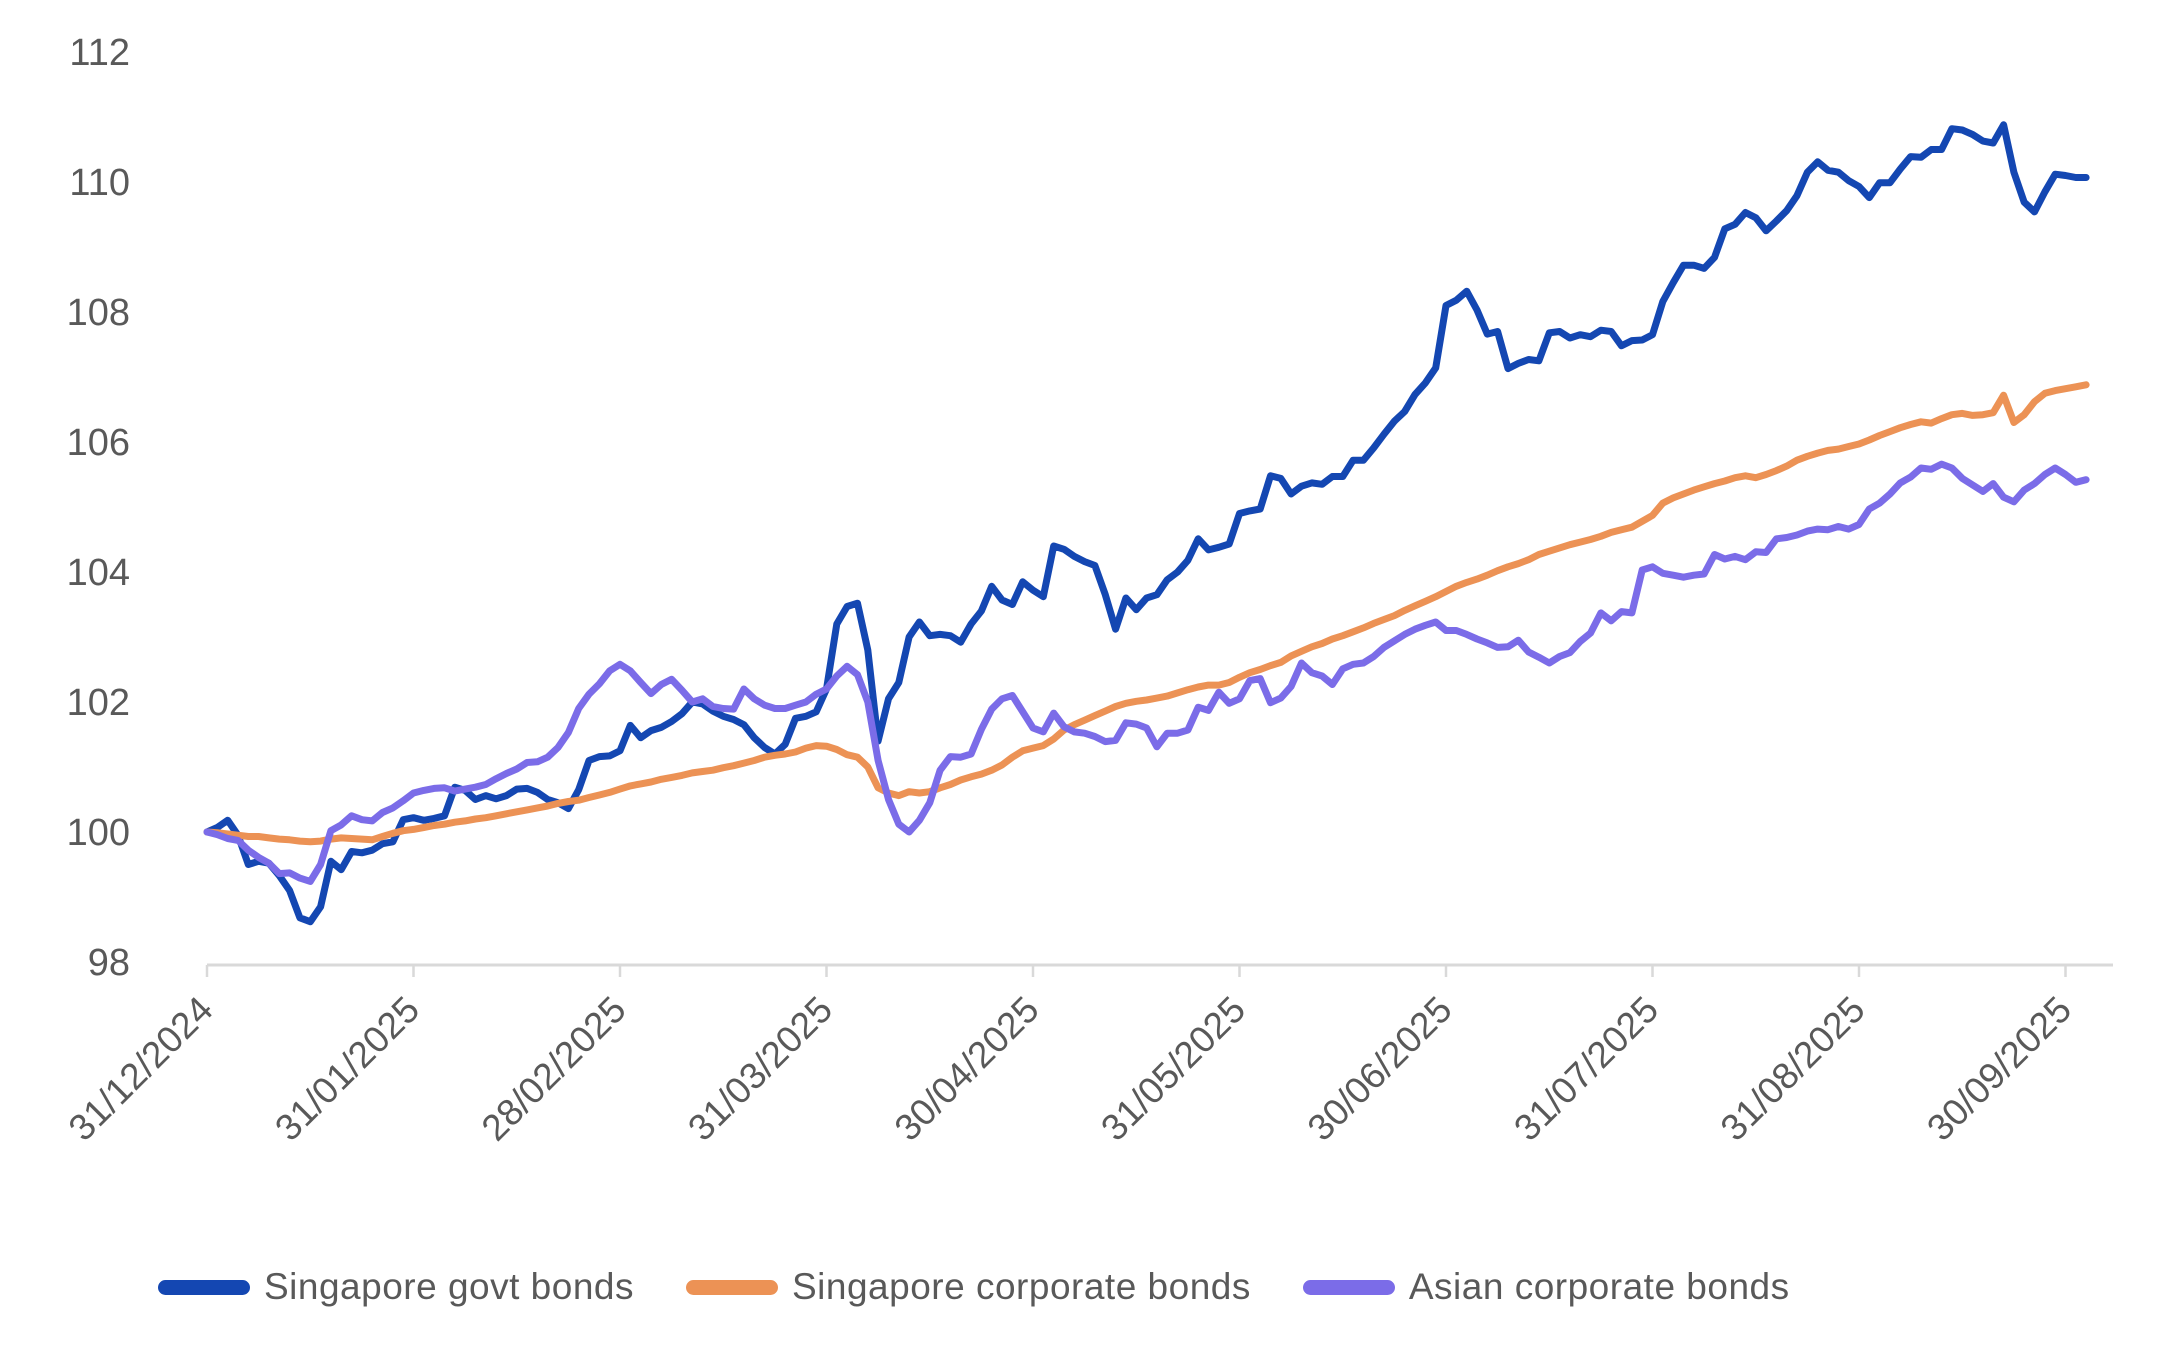 Image resolution: width=2174 pixels, height=1347 pixels. Describe the element at coordinates (98, 313) in the screenshot. I see `y-tick-label: 108` at that location.